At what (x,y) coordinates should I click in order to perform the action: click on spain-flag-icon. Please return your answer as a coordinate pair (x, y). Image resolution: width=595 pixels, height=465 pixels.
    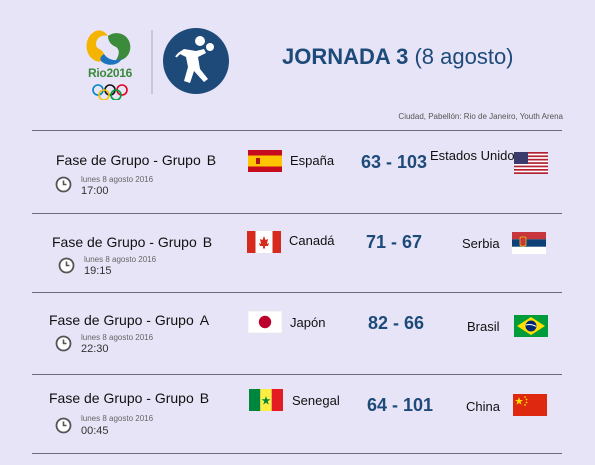
    Looking at the image, I should click on (265, 161).